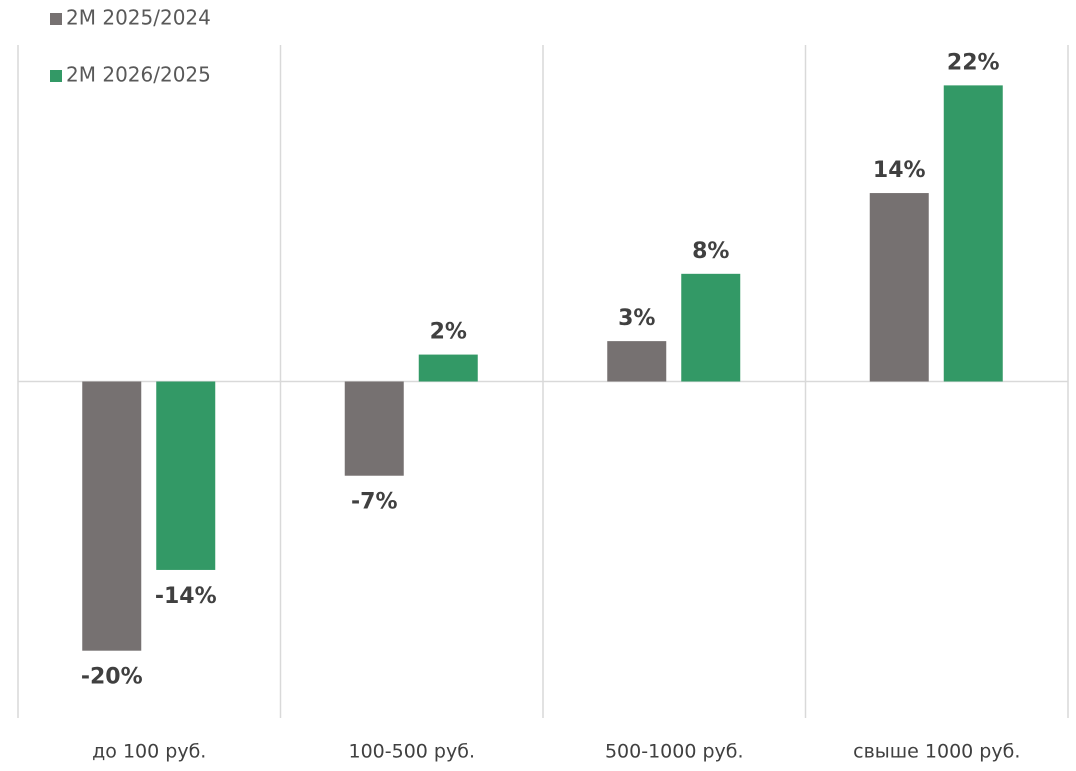  Describe the element at coordinates (936, 752) in the screenshot. I see `x-tick-label: свыше 1000 руб.` at that location.